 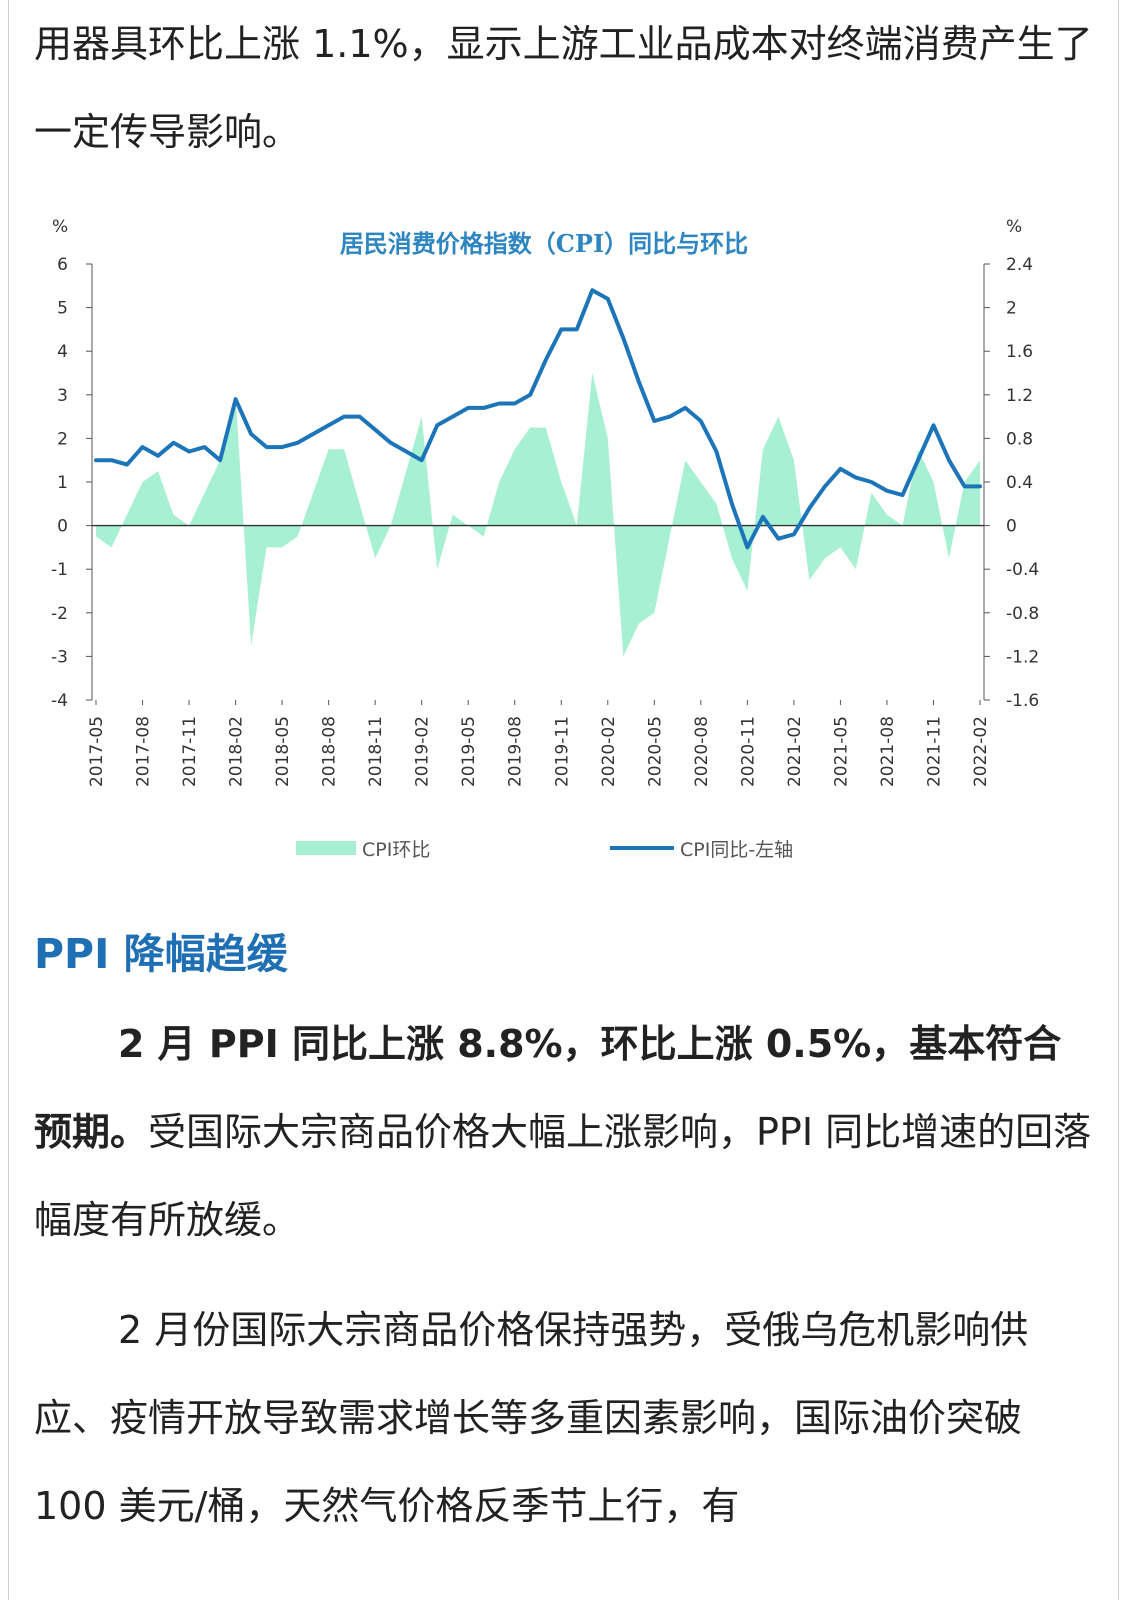 I want to click on x-tick-label: 2018-05, so click(x=283, y=751).